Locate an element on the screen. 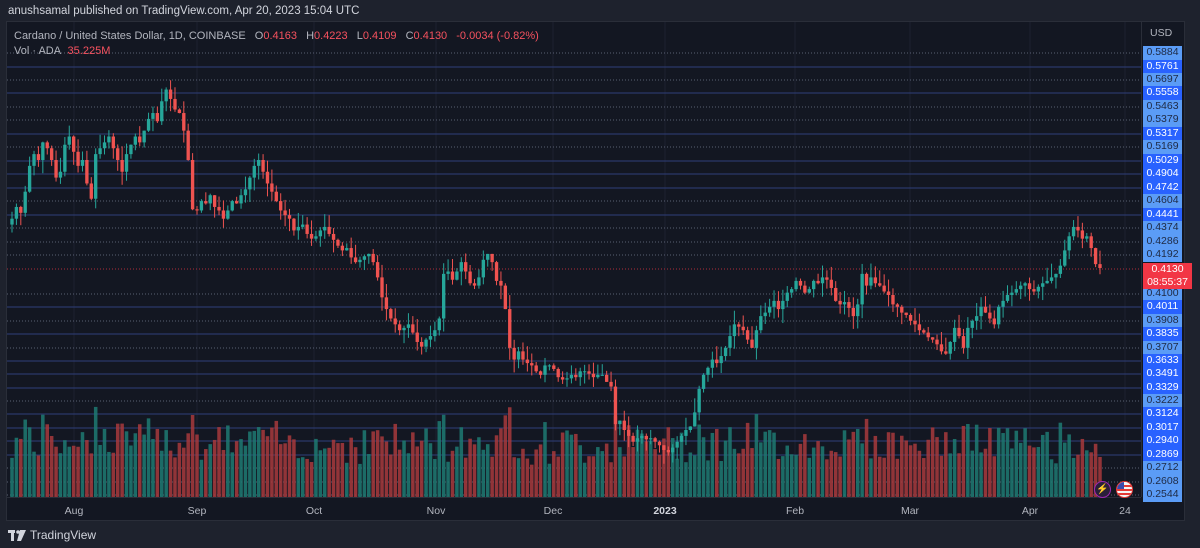 The width and height of the screenshot is (1200, 548). volume-label: Vol · ADA is located at coordinates (37, 51).